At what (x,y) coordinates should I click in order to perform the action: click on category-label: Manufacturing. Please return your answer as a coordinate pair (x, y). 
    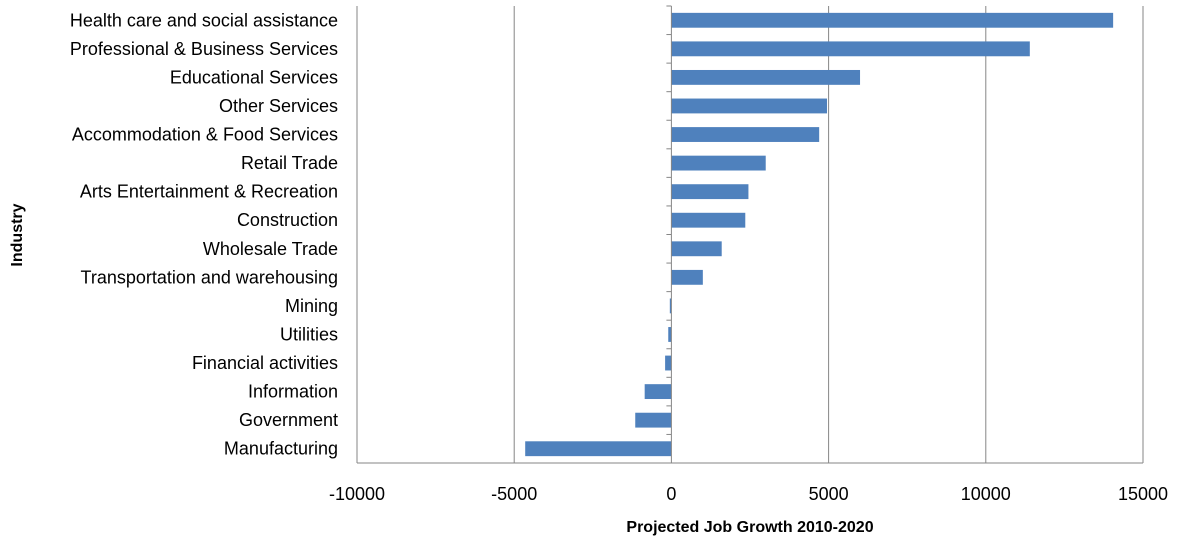
    Looking at the image, I should click on (281, 449).